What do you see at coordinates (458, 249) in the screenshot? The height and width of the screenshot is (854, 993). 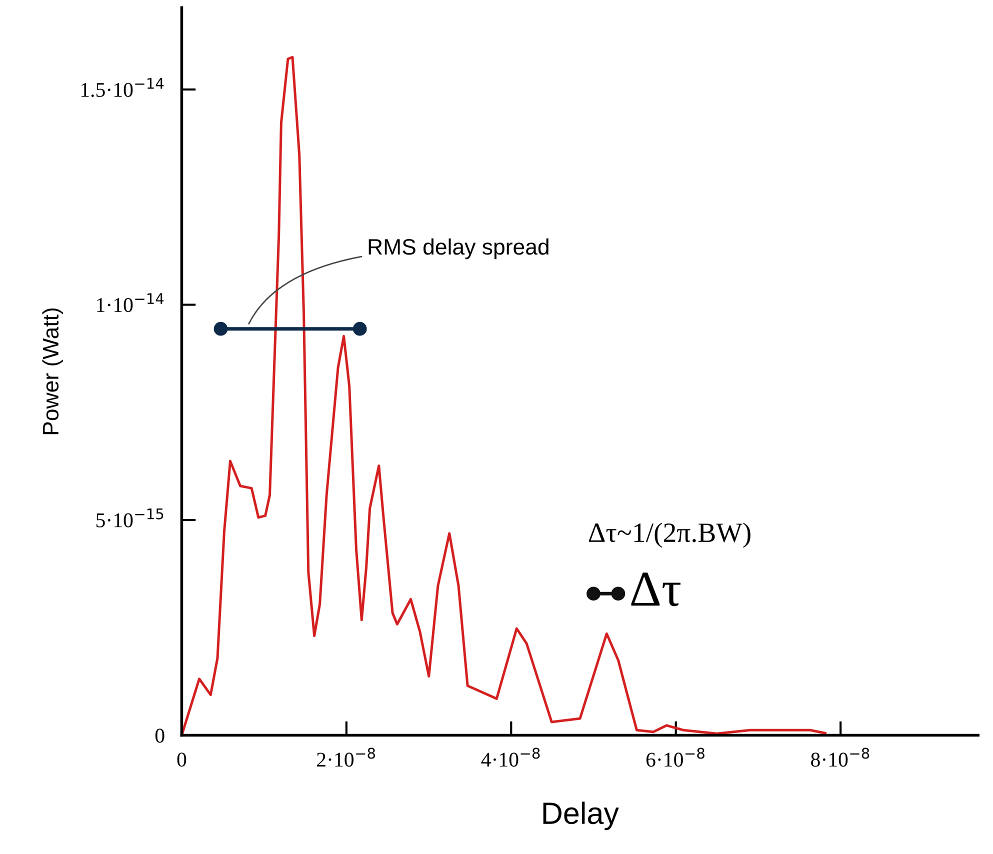 I see `annotation: RMS delay spread` at bounding box center [458, 249].